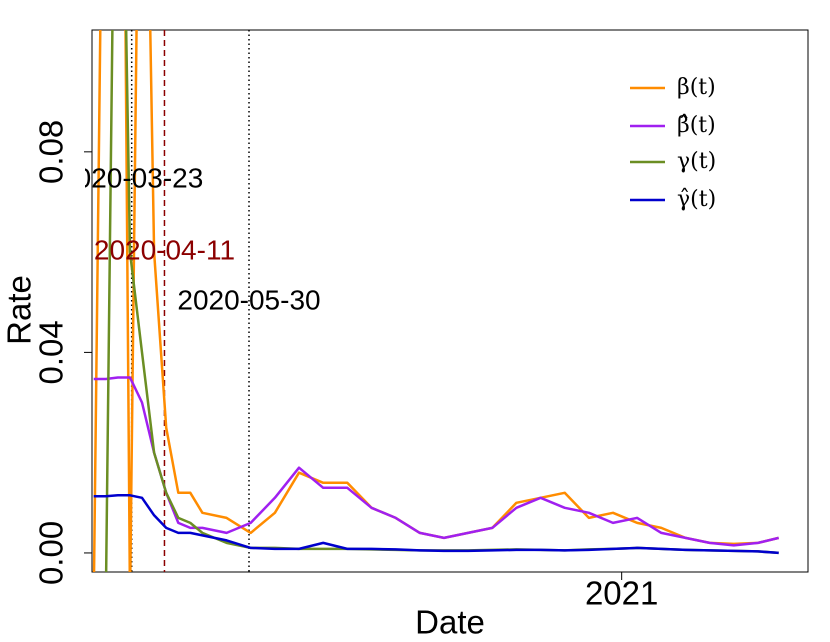  What do you see at coordinates (19, 310) in the screenshot?
I see `y-axis-label: Rate` at bounding box center [19, 310].